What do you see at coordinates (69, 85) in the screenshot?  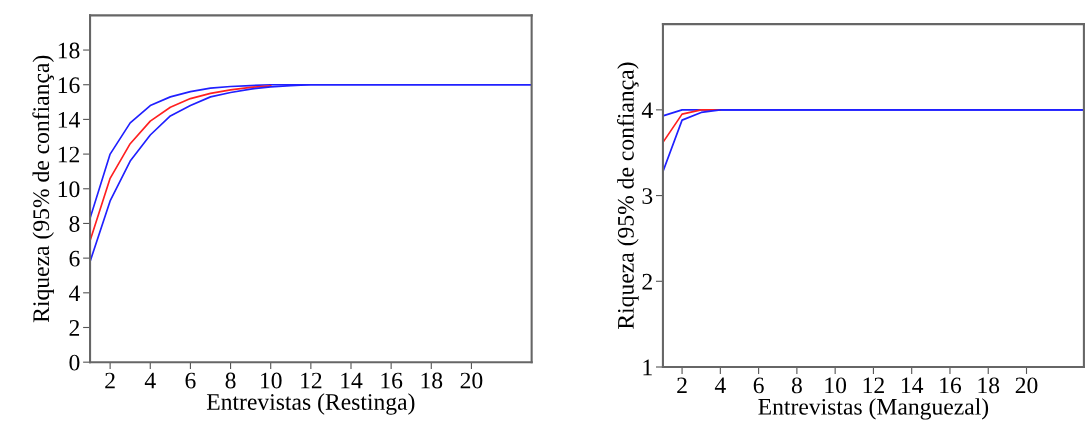 I see `y-tick-label: 16` at bounding box center [69, 85].